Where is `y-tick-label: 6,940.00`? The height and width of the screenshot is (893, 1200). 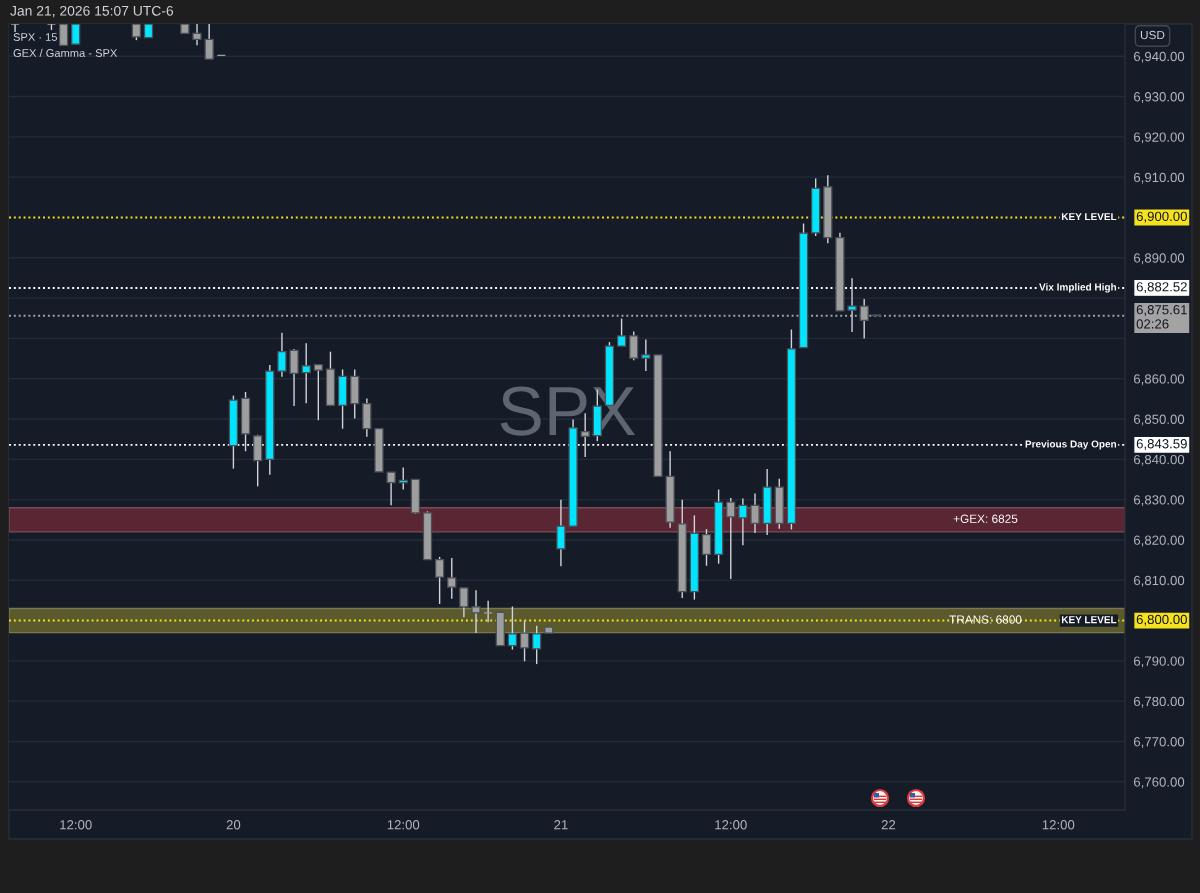
y-tick-label: 6,940.00 is located at coordinates (1159, 57).